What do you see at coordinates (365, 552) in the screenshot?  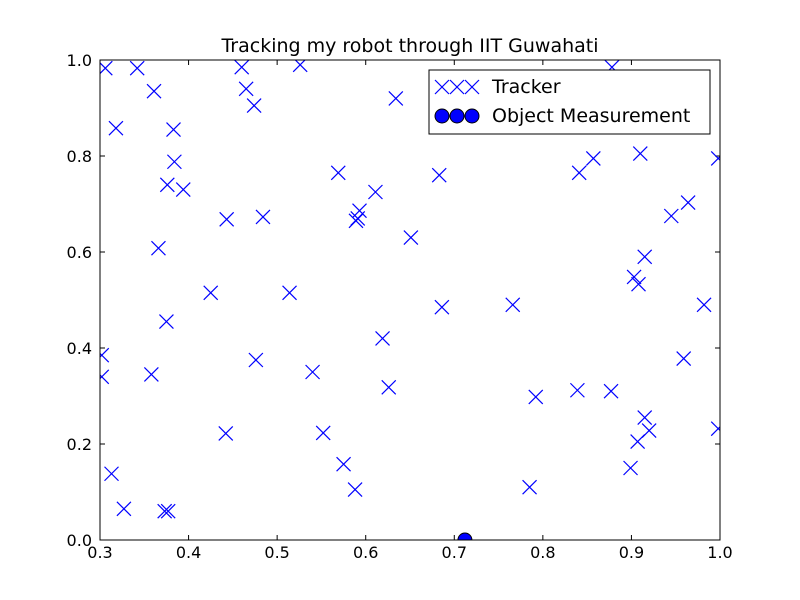 I see `x-tick-label: 0.6` at bounding box center [365, 552].